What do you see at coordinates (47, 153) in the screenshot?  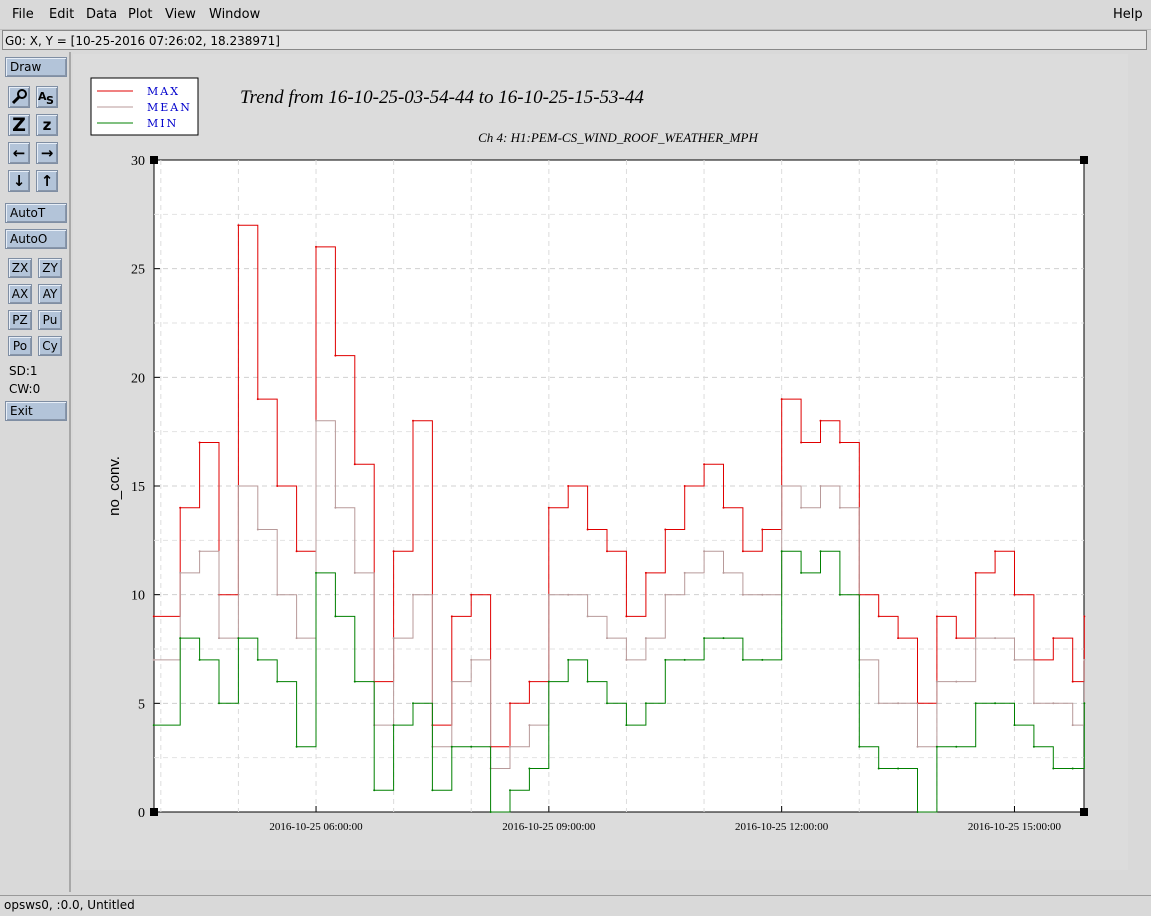 I see `pan-right-button: →` at bounding box center [47, 153].